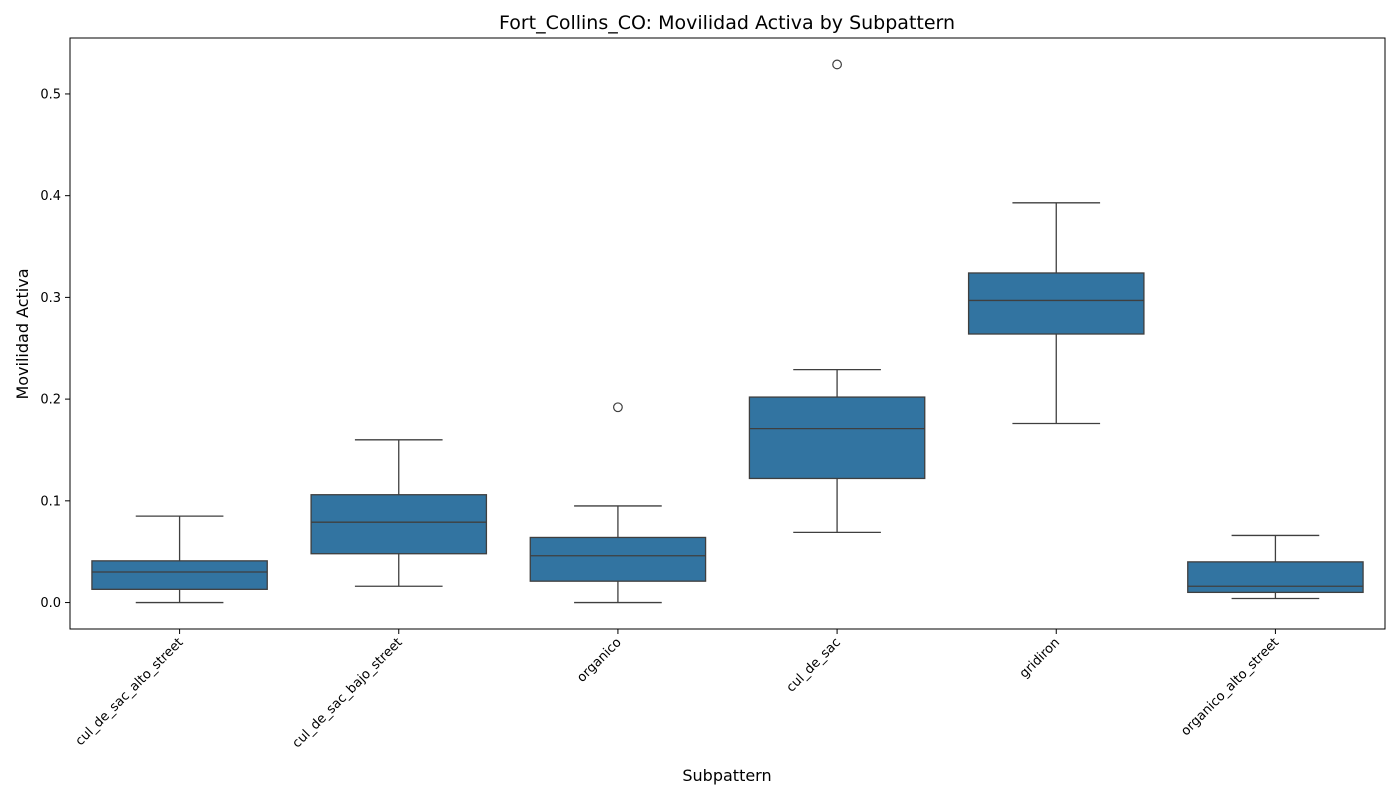 Image resolution: width=1400 pixels, height=804 pixels. Describe the element at coordinates (50, 603) in the screenshot. I see `y-tick-label: 0.0` at that location.